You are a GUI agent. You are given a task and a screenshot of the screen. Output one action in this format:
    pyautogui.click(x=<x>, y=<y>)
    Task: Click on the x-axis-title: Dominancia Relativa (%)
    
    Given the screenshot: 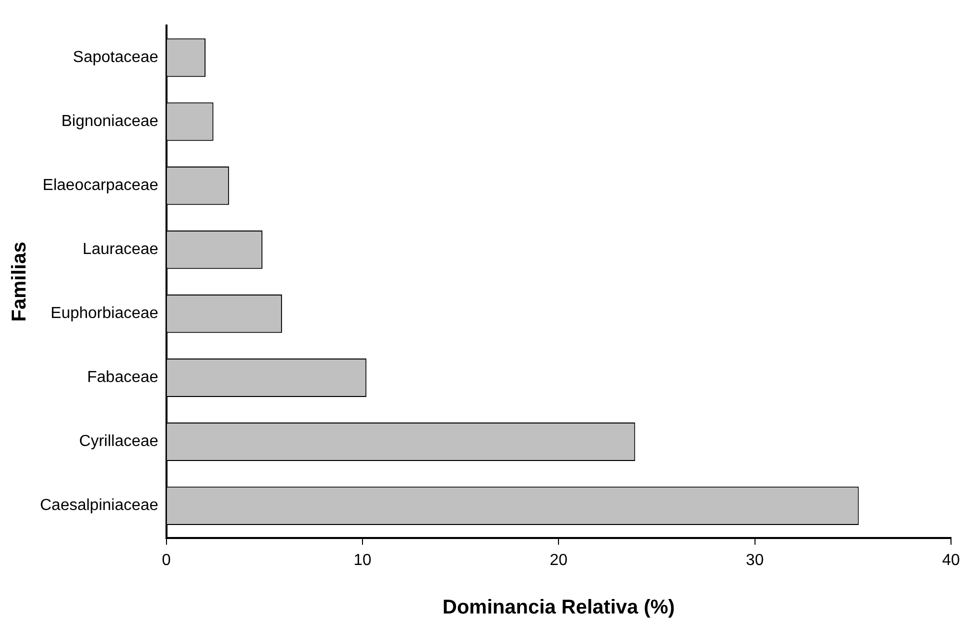 What is the action you would take?
    pyautogui.click(x=558, y=607)
    